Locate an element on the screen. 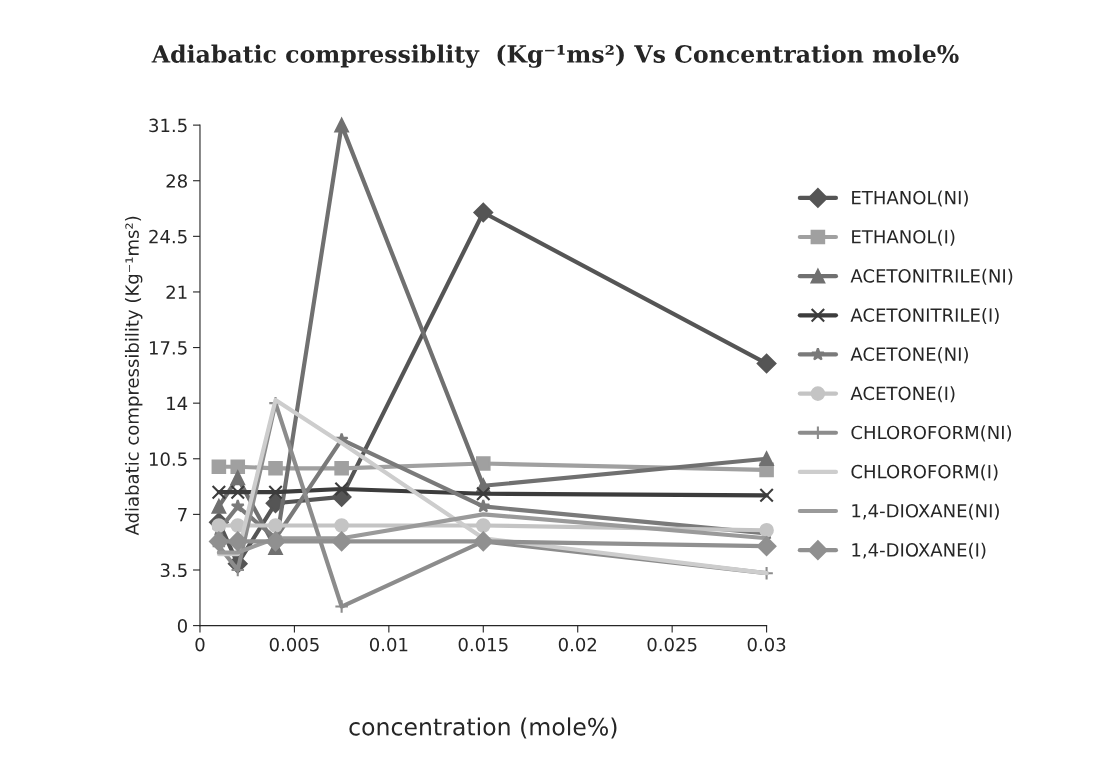  legend-label: ETHANOL(NI) is located at coordinates (910, 198).